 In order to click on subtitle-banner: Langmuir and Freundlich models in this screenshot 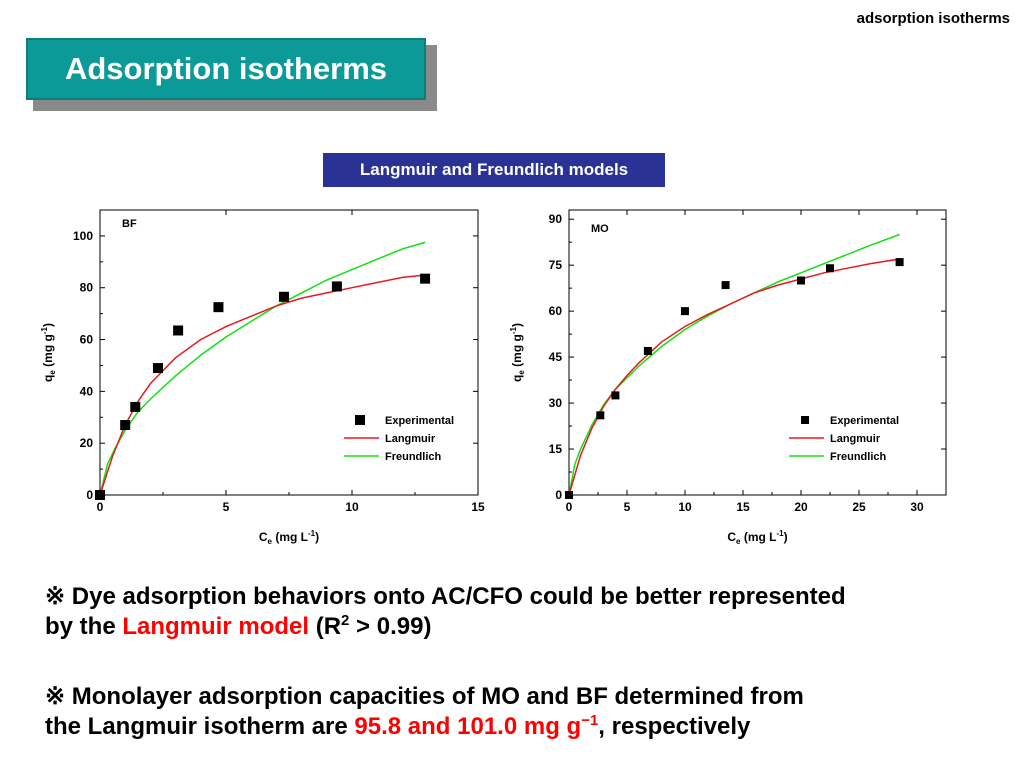, I will do `click(494, 170)`.